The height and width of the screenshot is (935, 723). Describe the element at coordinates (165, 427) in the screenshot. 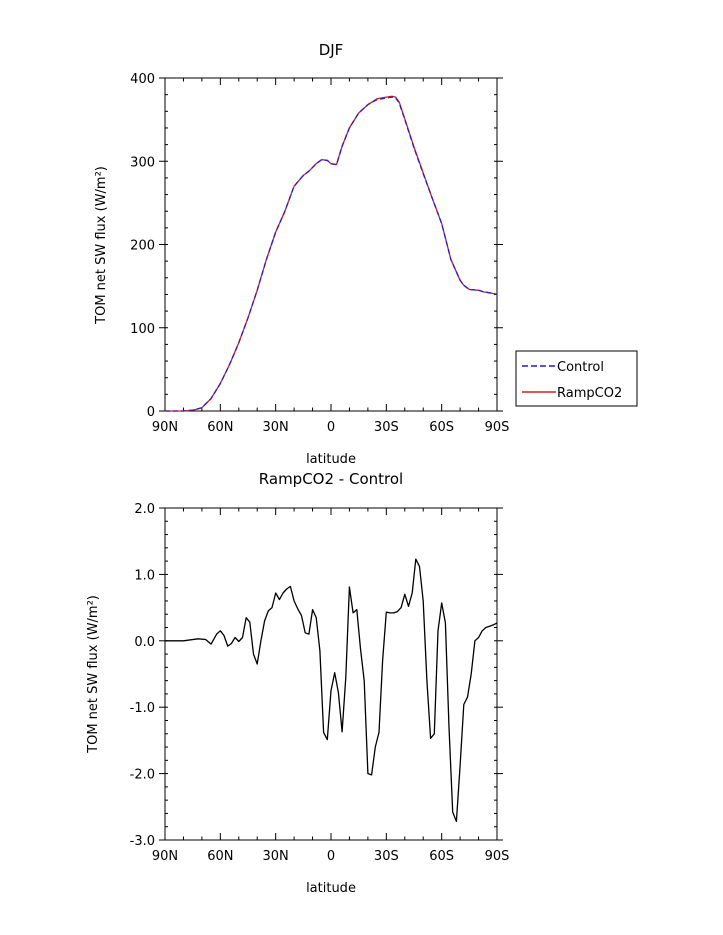

I see `top-x-tick-label: 90N` at that location.